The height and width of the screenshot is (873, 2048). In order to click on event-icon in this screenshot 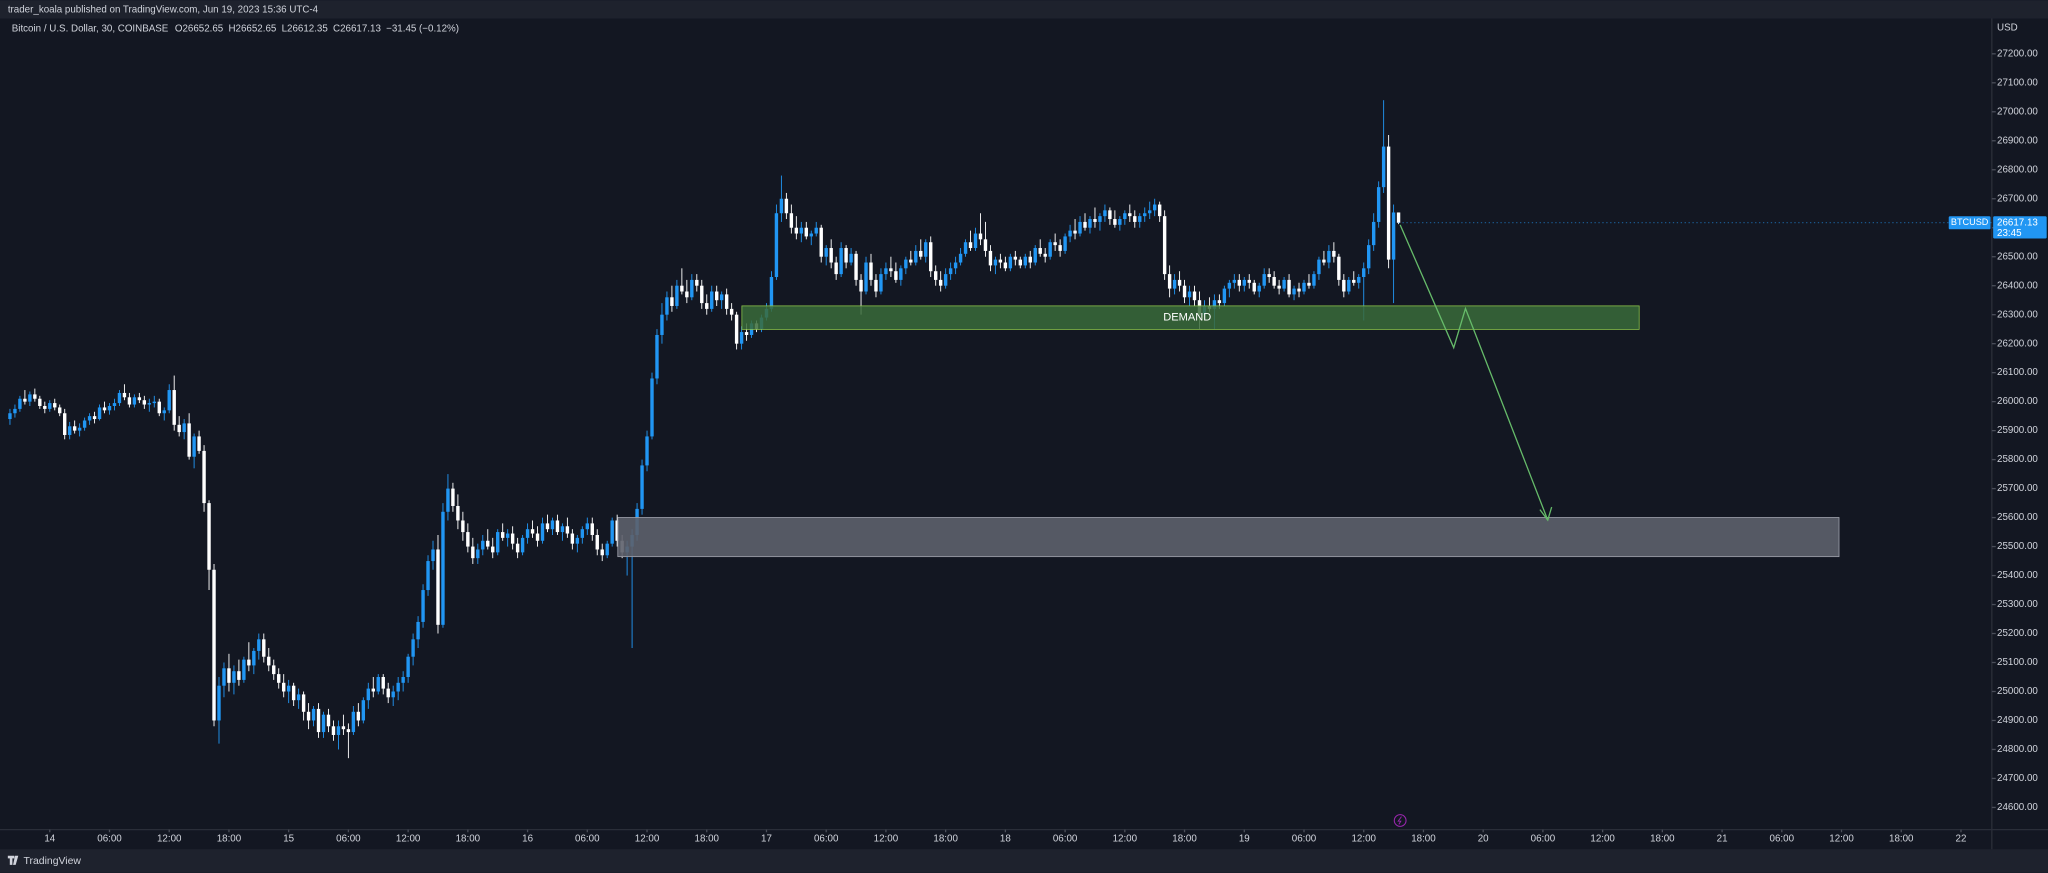, I will do `click(1400, 820)`.